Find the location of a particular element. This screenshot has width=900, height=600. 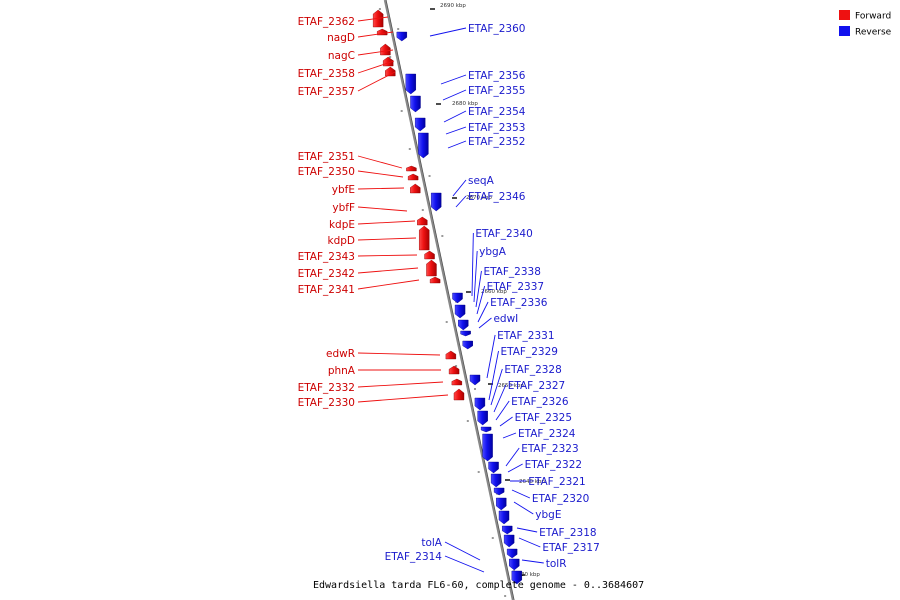

gene-label-etaf-2354: ETAF_2354 is located at coordinates (497, 112).